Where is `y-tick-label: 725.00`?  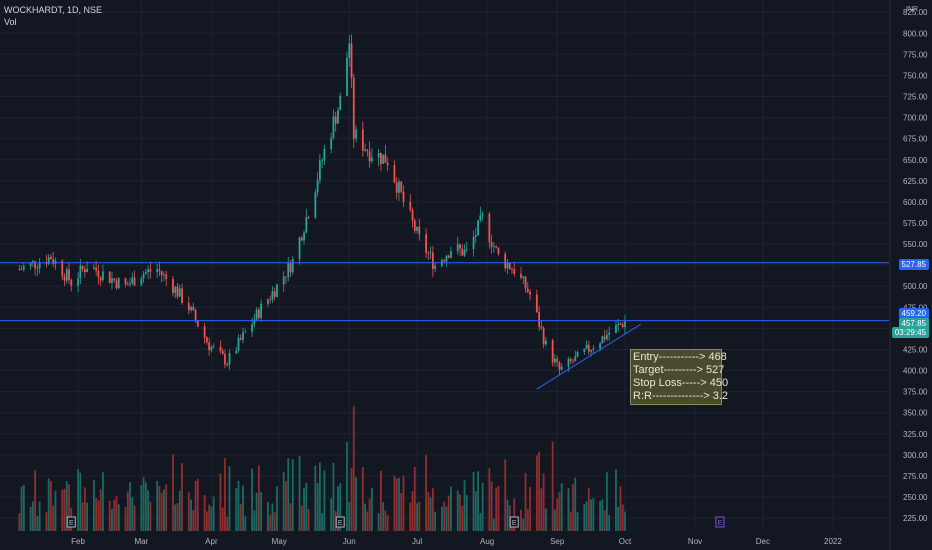
y-tick-label: 725.00 is located at coordinates (915, 97).